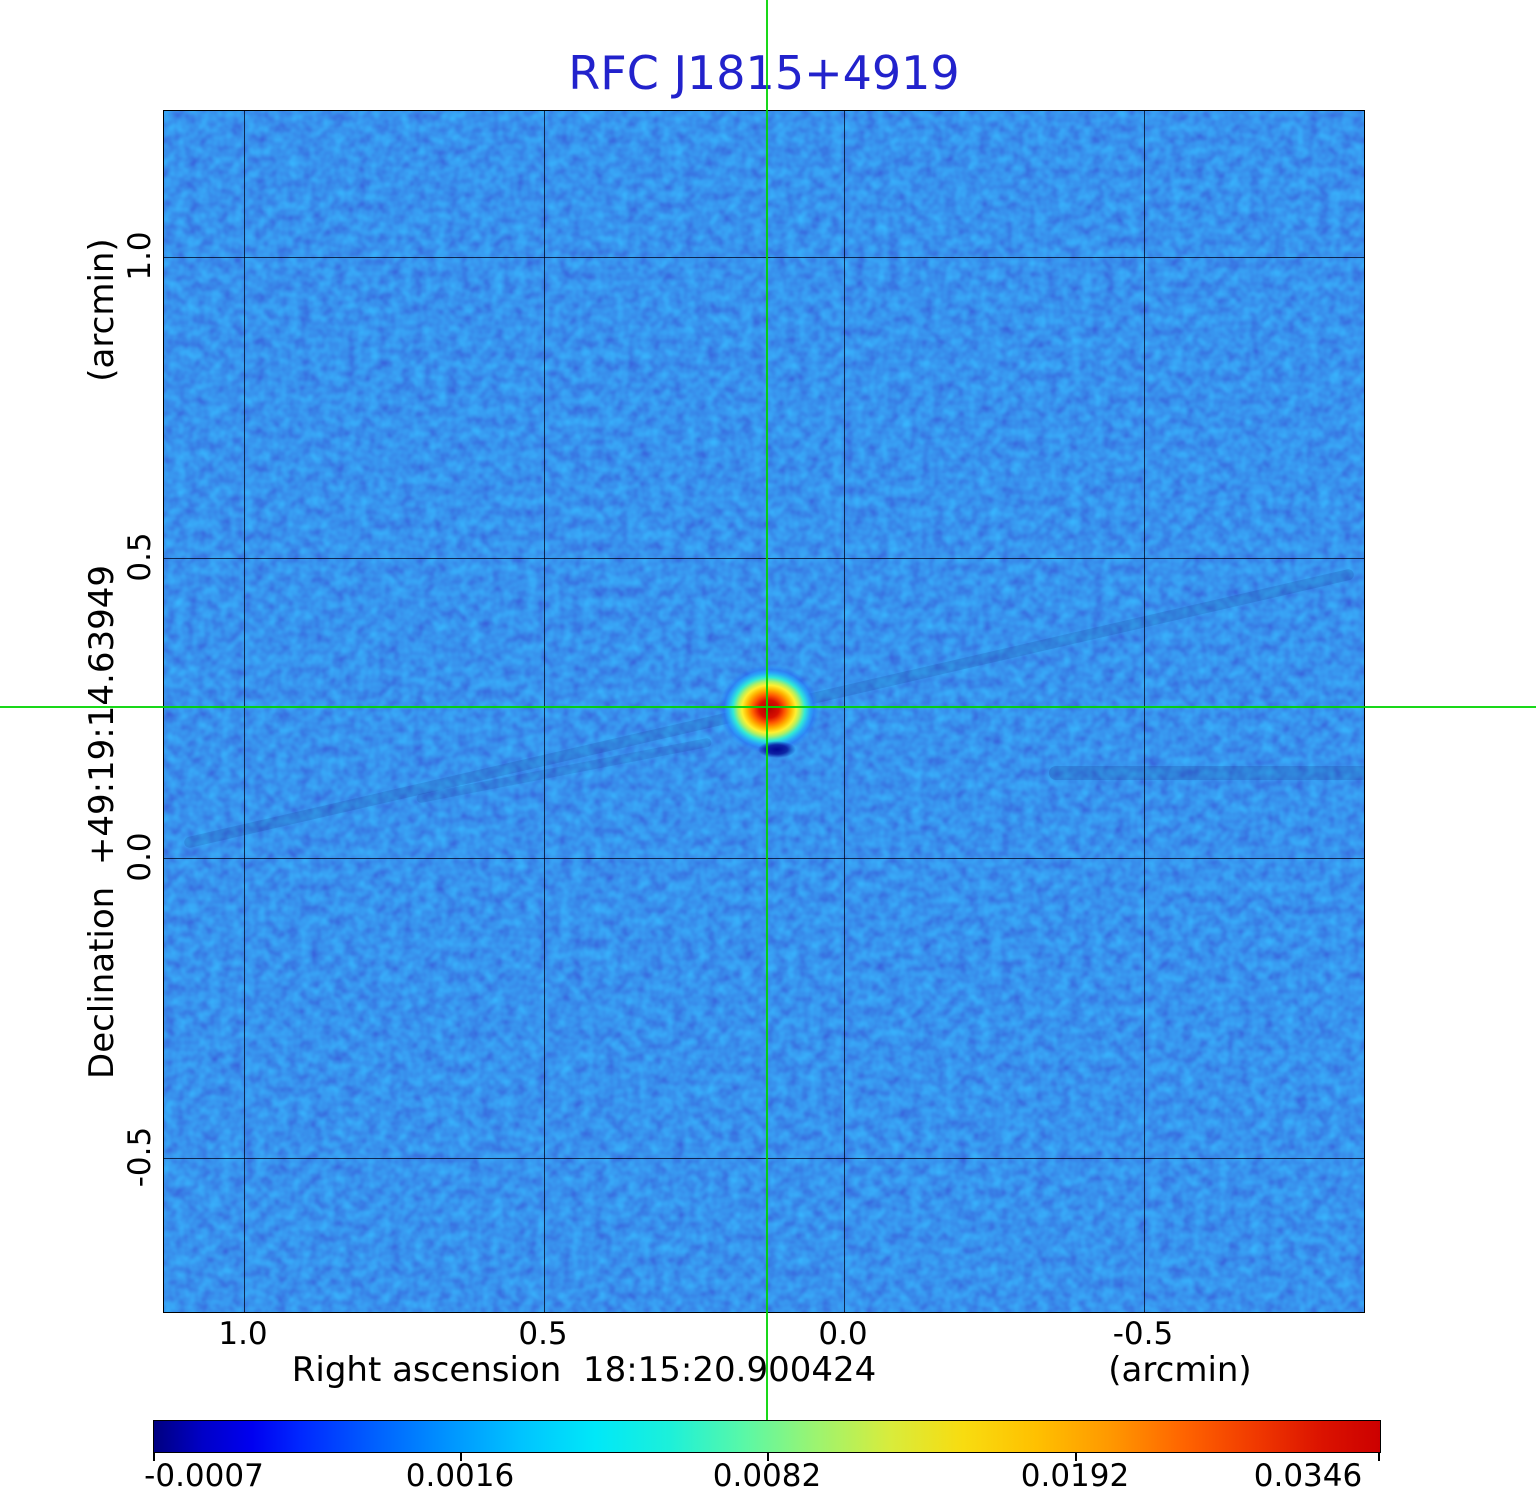  Describe the element at coordinates (102, 822) in the screenshot. I see `y-axis-label: Declination +49:19:14.63949` at that location.